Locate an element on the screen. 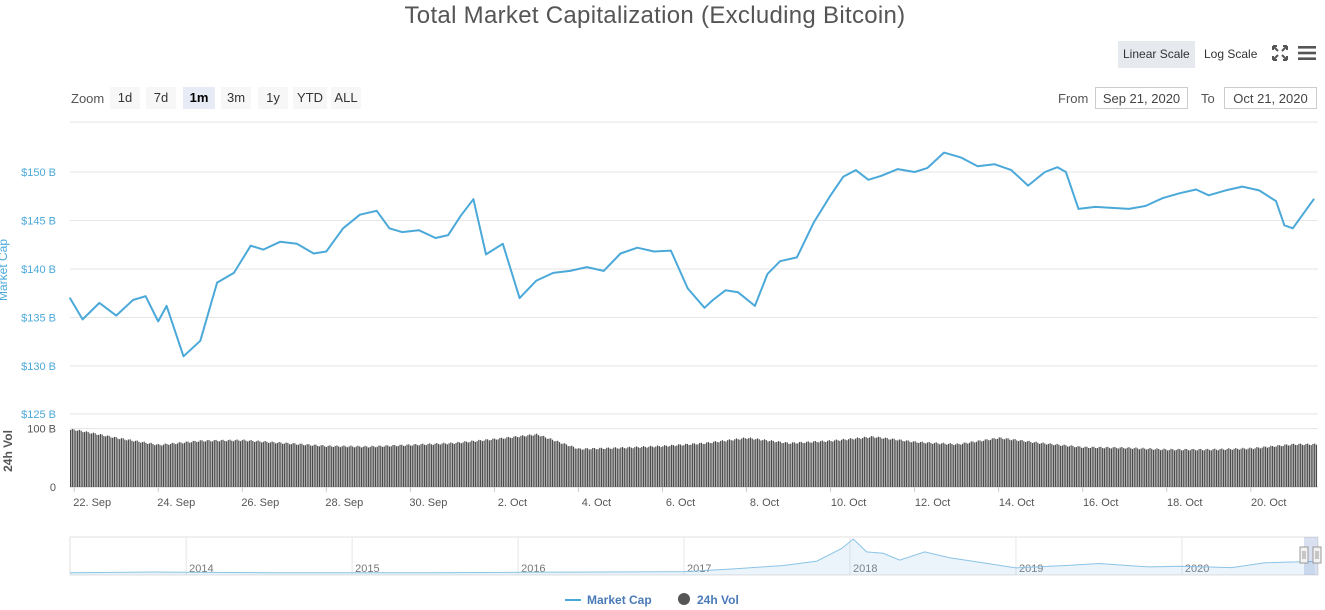  to-date-input: Oct 21, 2020 is located at coordinates (1270, 98).